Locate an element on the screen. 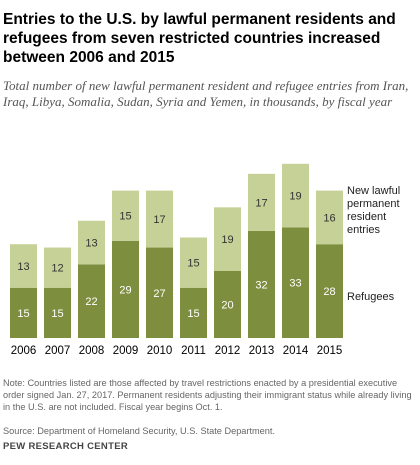 This screenshot has height=465, width=420. x-tick-labels: 2006 2007 2008 2009 2010 2011 2012 2013 2014 2015 is located at coordinates (177, 351).